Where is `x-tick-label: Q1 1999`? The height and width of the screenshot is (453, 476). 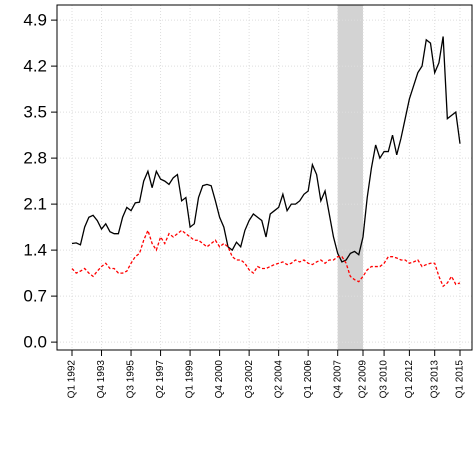
x-tick-label: Q1 1999 is located at coordinates (190, 379).